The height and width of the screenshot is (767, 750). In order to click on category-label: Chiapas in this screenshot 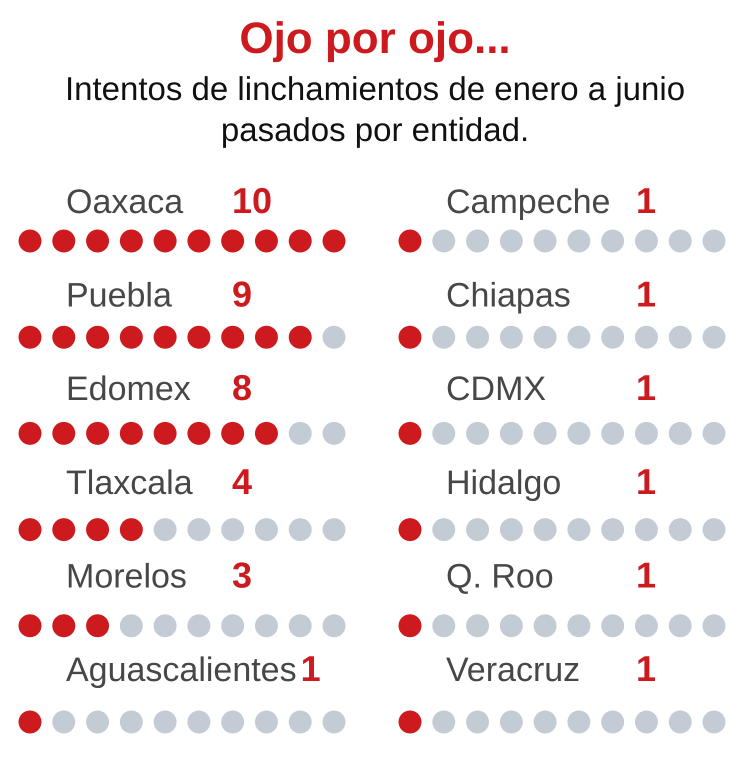, I will do `click(508, 295)`.